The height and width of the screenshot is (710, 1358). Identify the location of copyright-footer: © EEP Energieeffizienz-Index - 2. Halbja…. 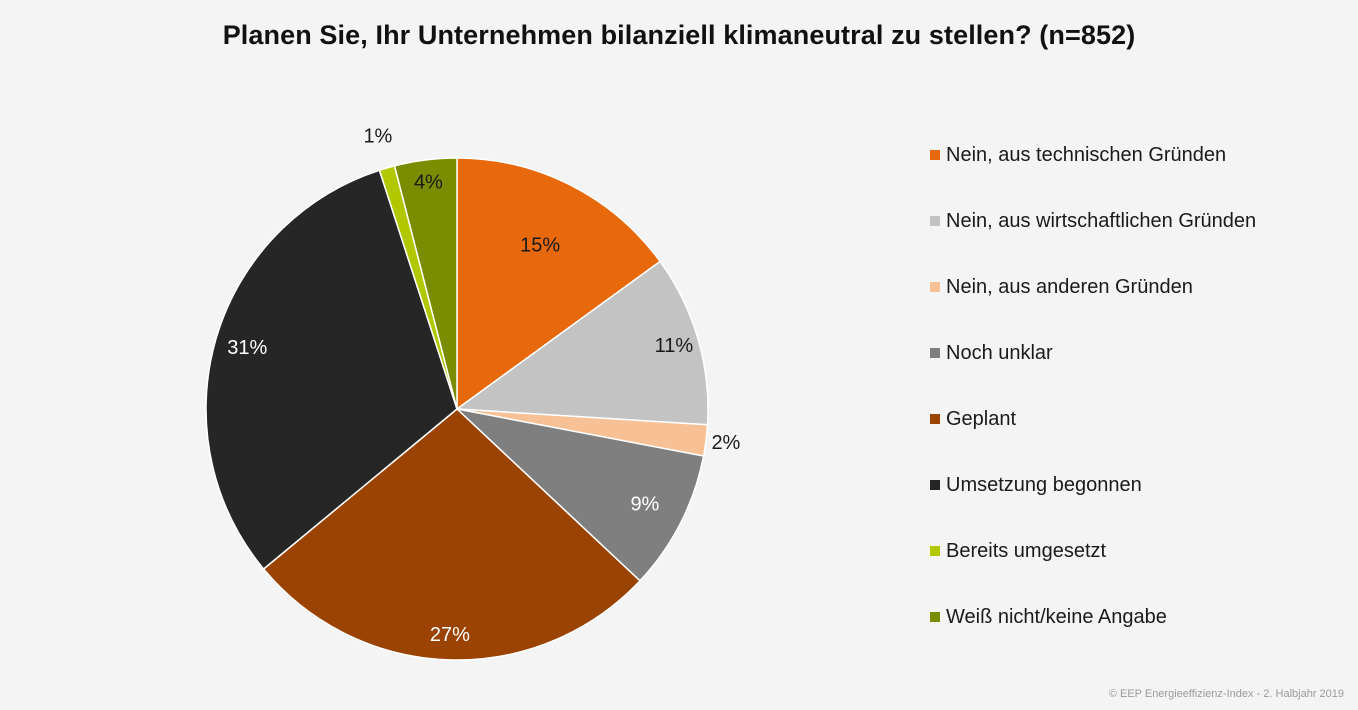
(1226, 694).